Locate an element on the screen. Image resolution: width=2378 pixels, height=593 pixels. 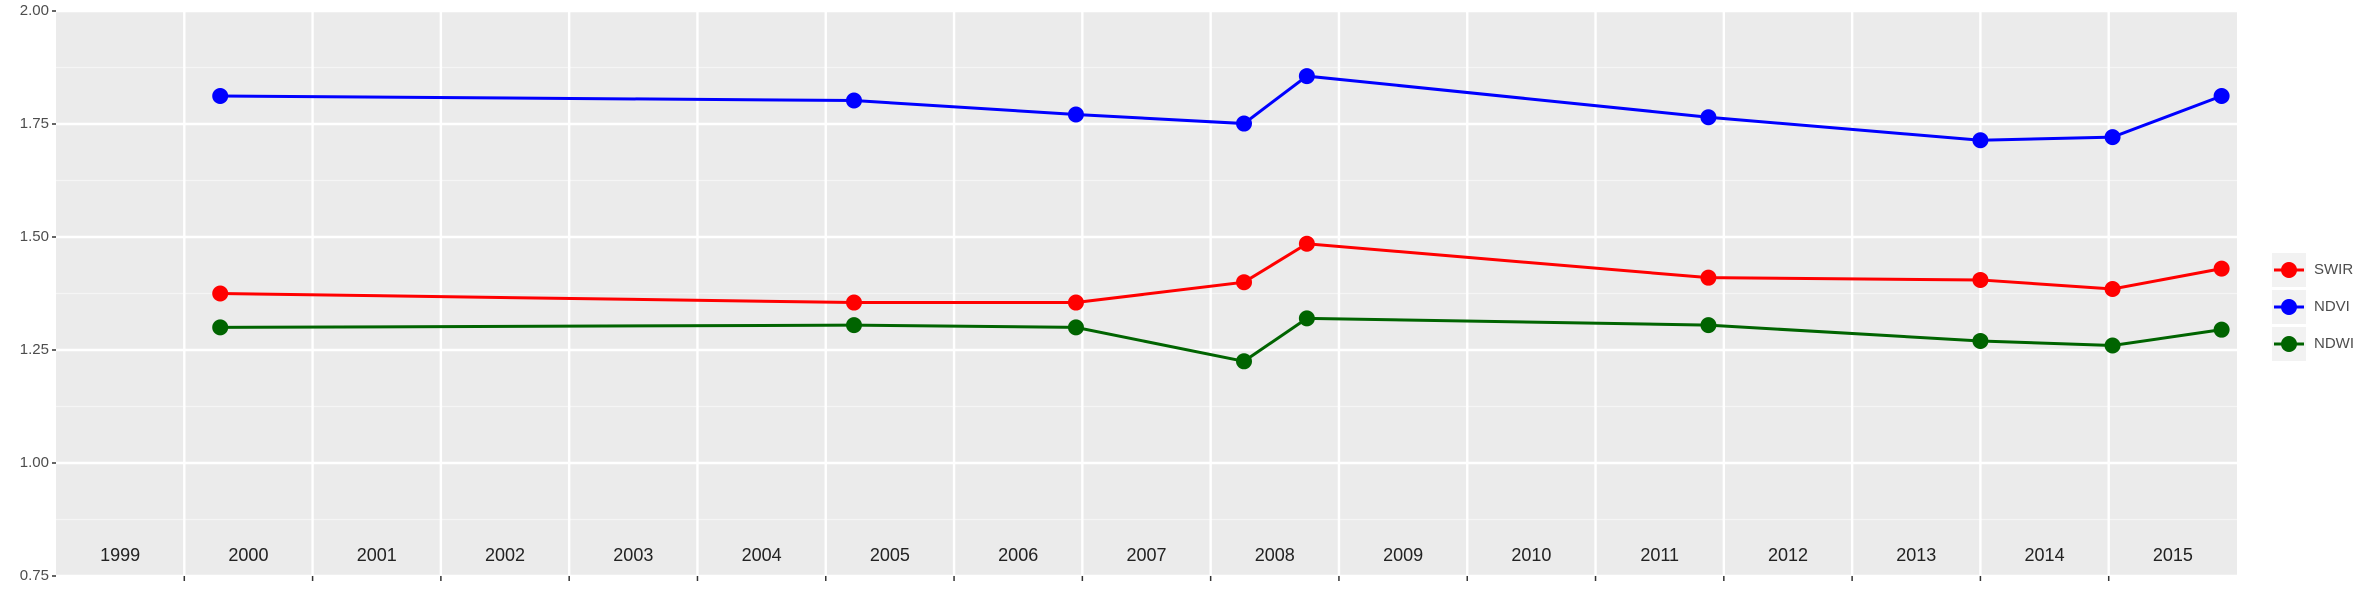
y-tick-label: 1.50 is located at coordinates (34, 236).